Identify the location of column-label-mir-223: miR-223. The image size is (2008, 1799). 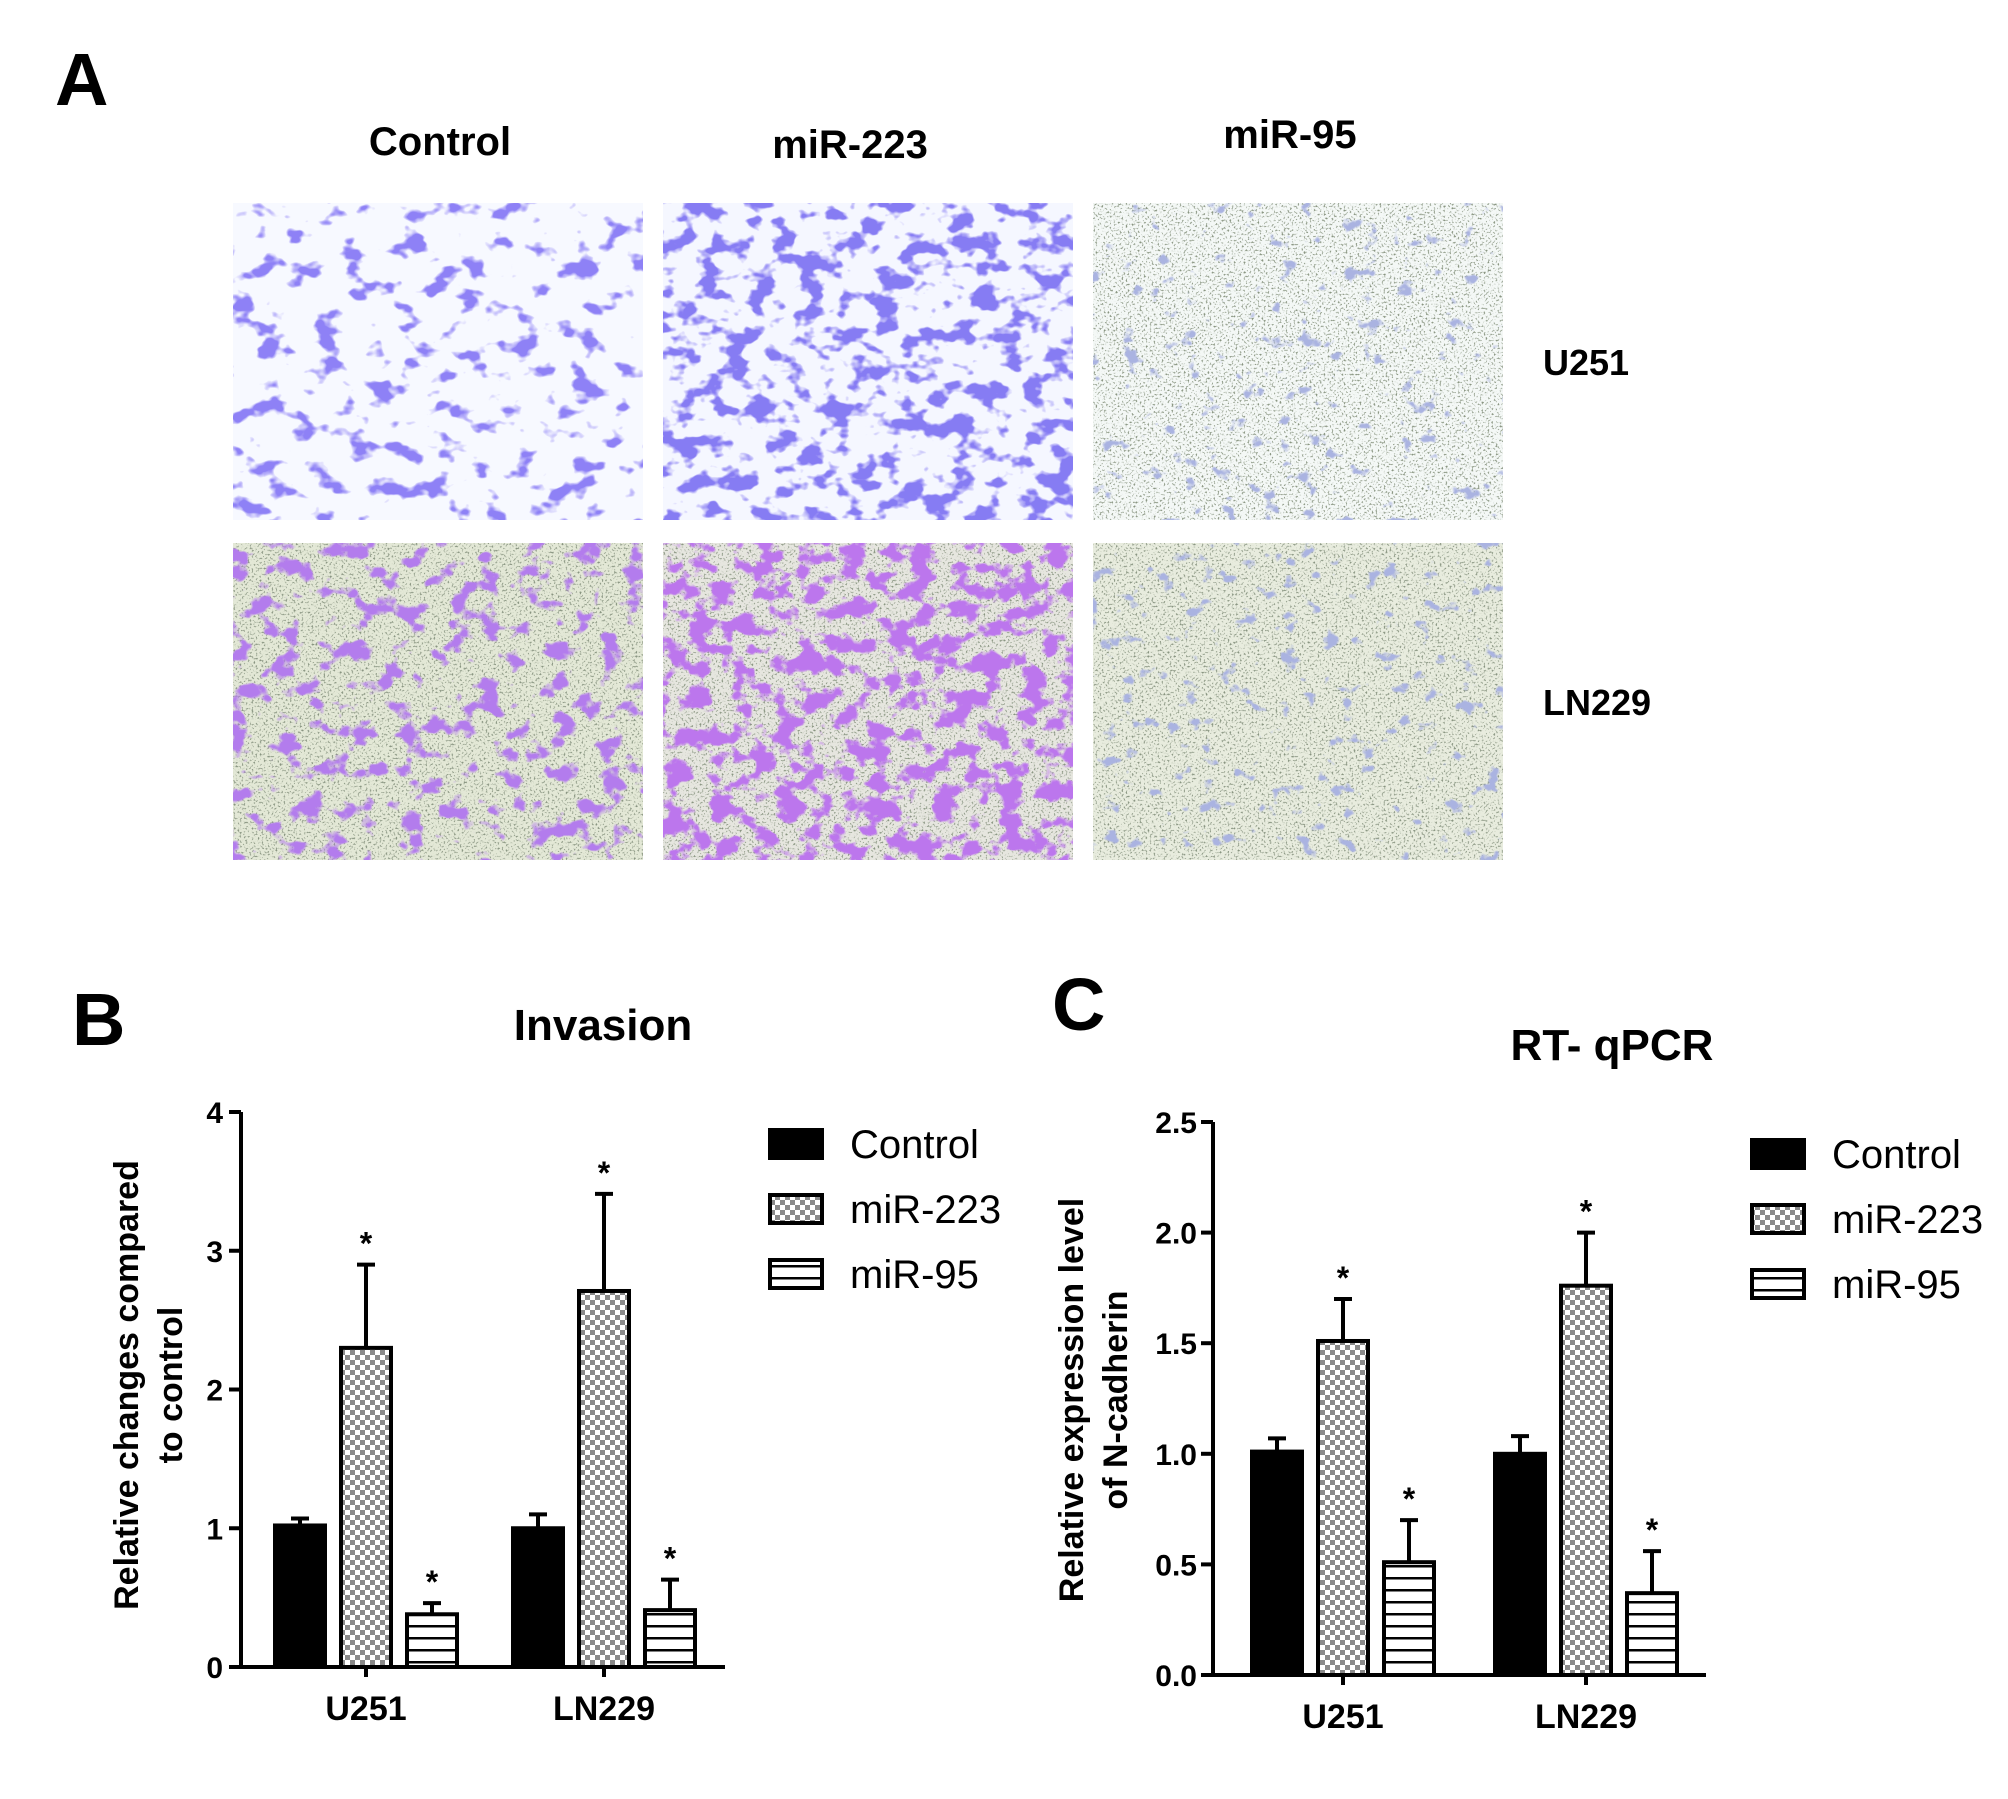
(850, 145).